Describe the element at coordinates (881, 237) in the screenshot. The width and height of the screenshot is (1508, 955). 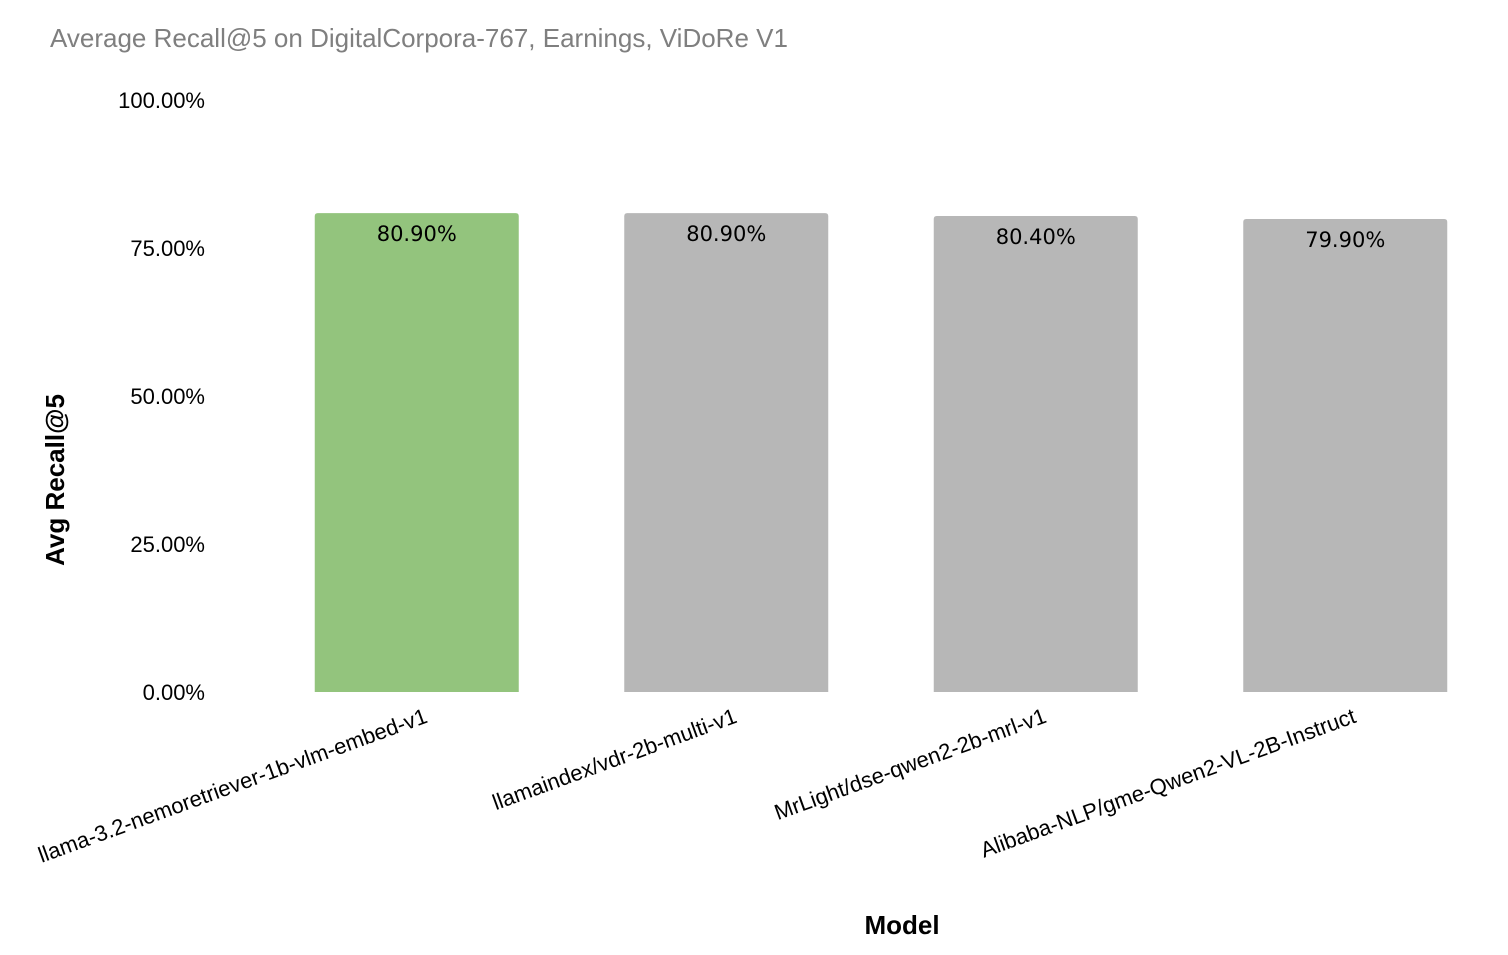
I see `data-labels: 80.90% 80.90% 80.40% 79.90%` at that location.